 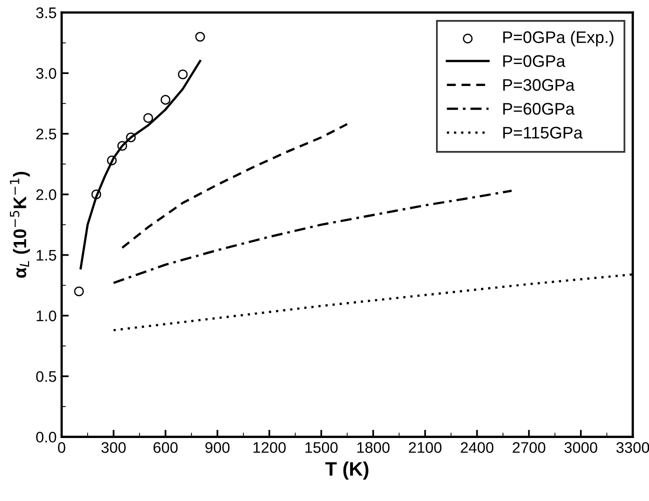 I want to click on x-tick-label: 2400, so click(x=477, y=447).